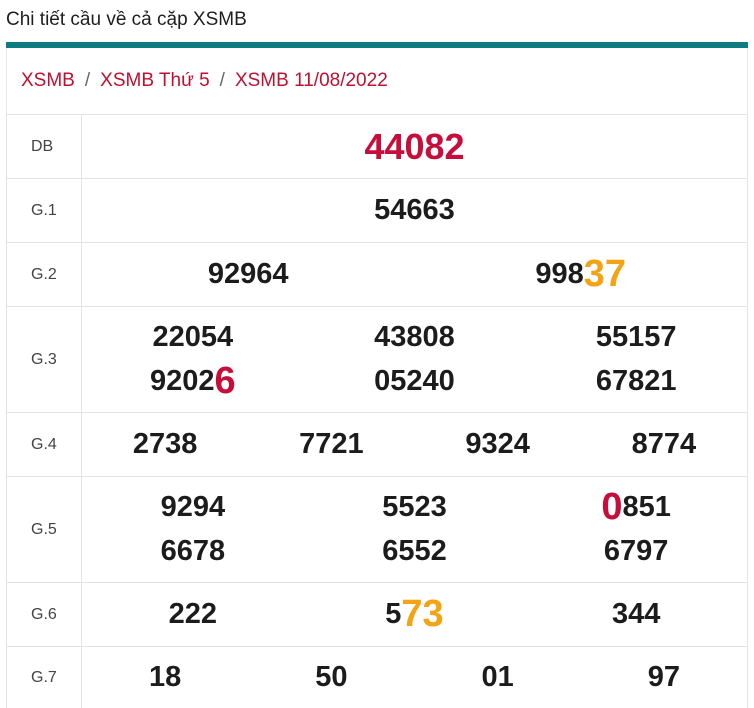  Describe the element at coordinates (393, 614) in the screenshot. I see `number-base: 5` at that location.